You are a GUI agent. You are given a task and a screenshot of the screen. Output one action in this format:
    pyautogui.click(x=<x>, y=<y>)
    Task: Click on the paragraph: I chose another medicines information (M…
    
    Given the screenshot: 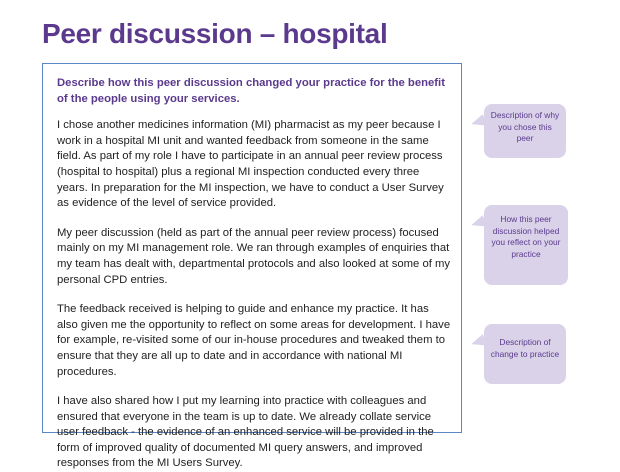 What is the action you would take?
    pyautogui.click(x=250, y=164)
    